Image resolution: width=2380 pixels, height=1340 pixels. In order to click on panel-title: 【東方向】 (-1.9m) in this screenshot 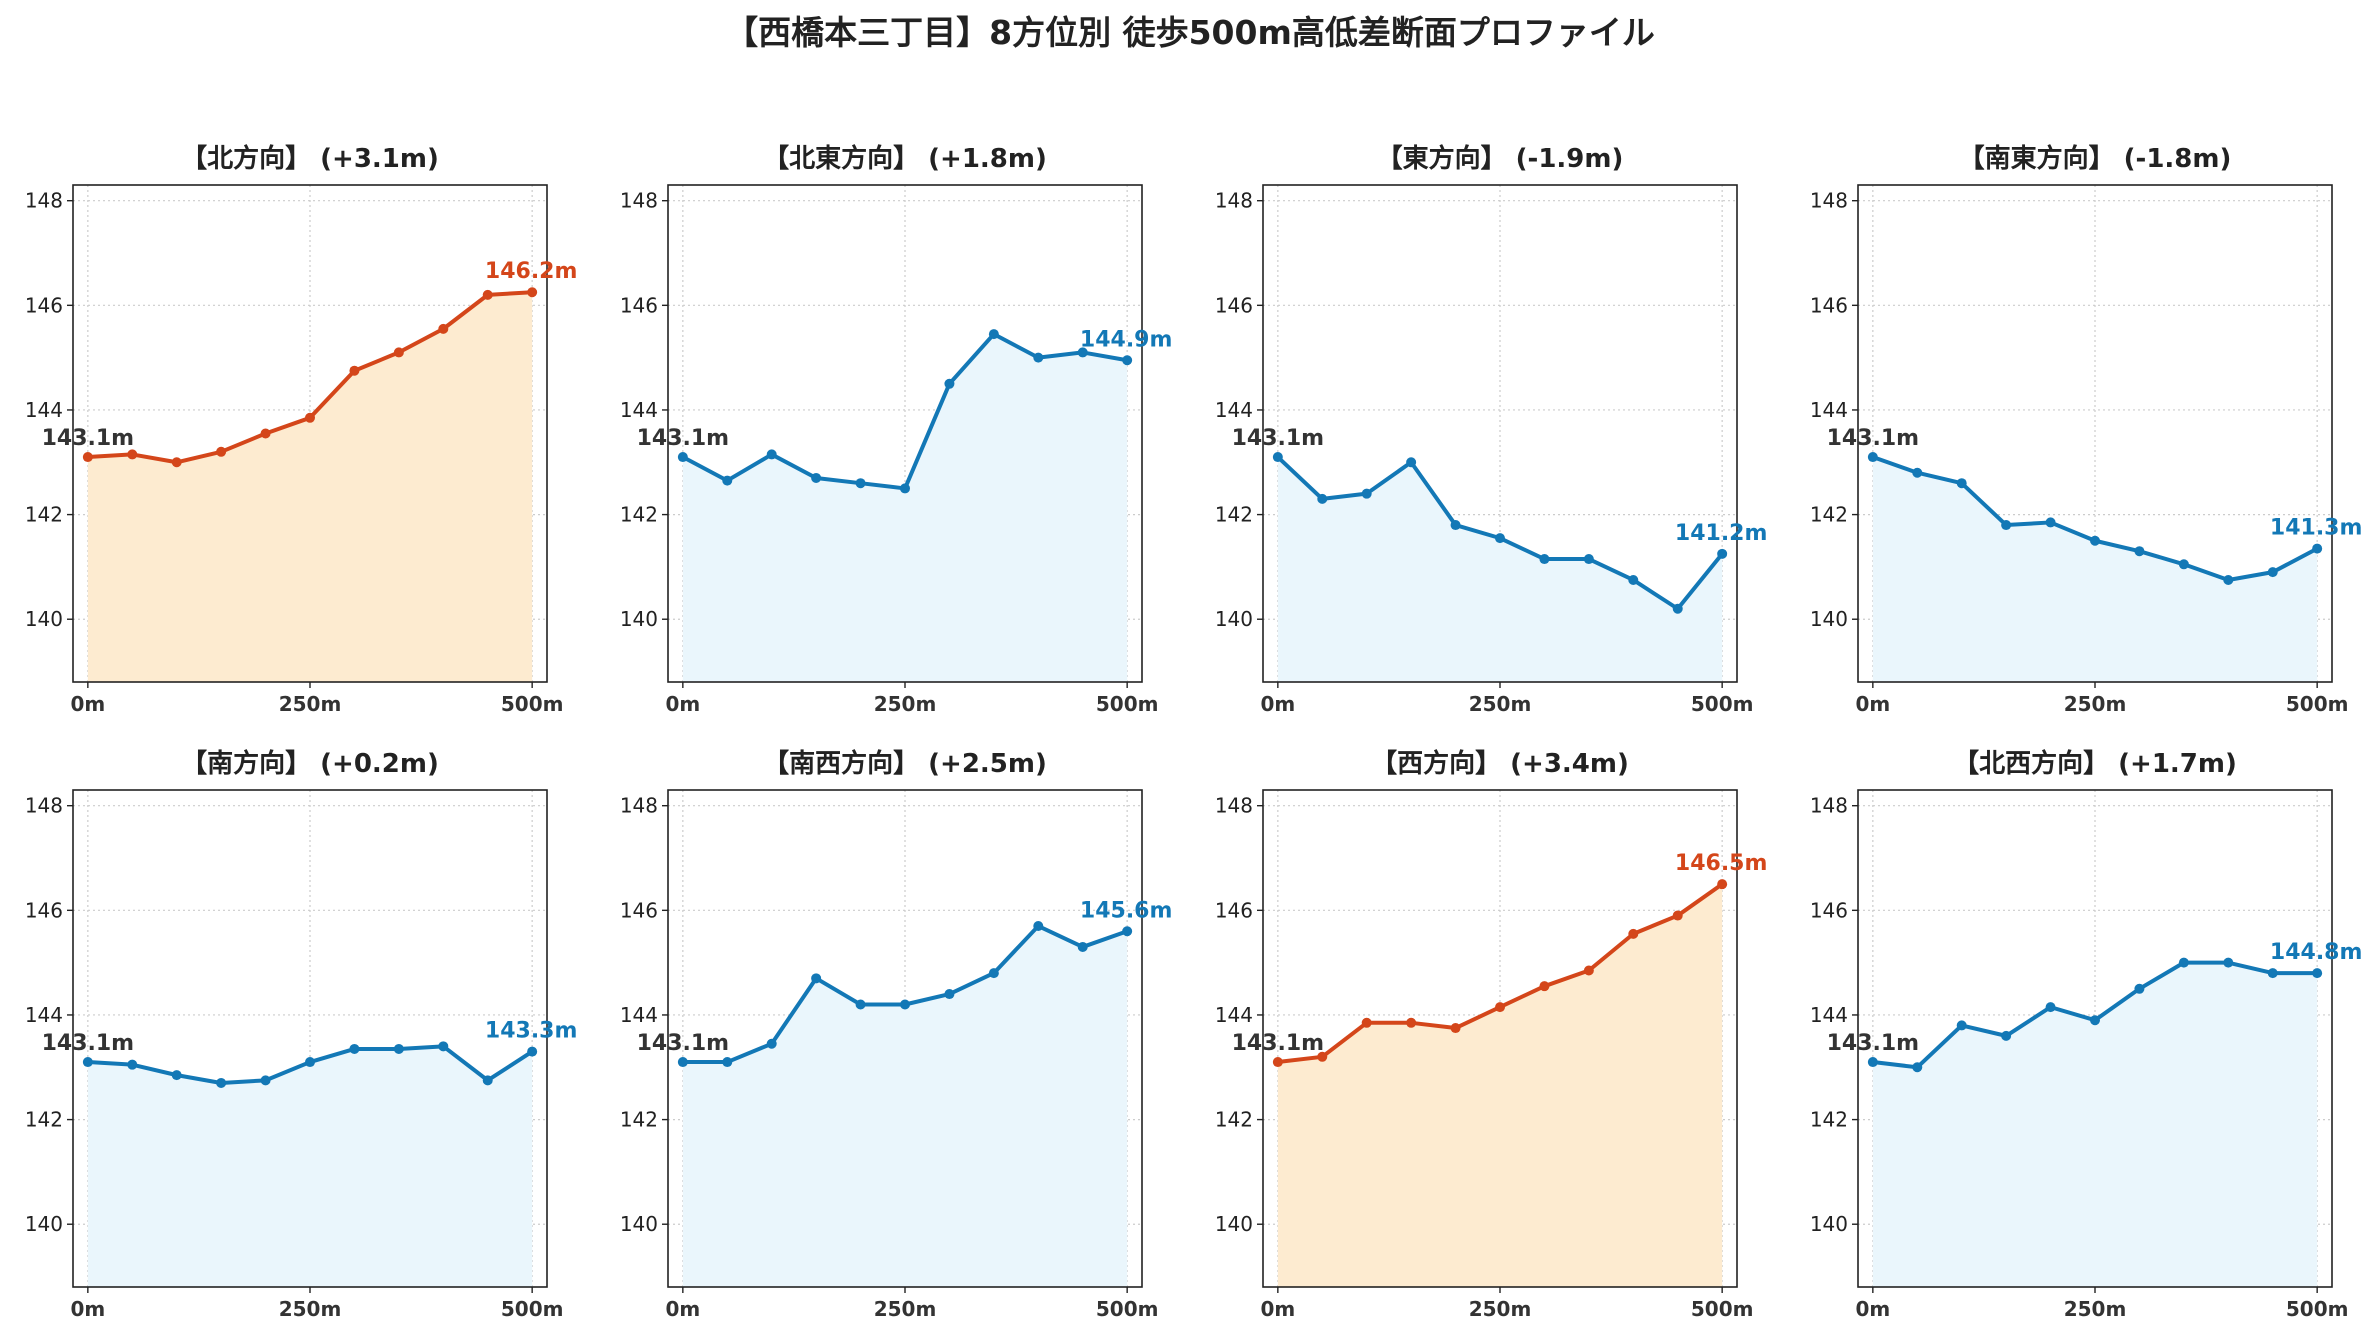, I will do `click(1500, 158)`.